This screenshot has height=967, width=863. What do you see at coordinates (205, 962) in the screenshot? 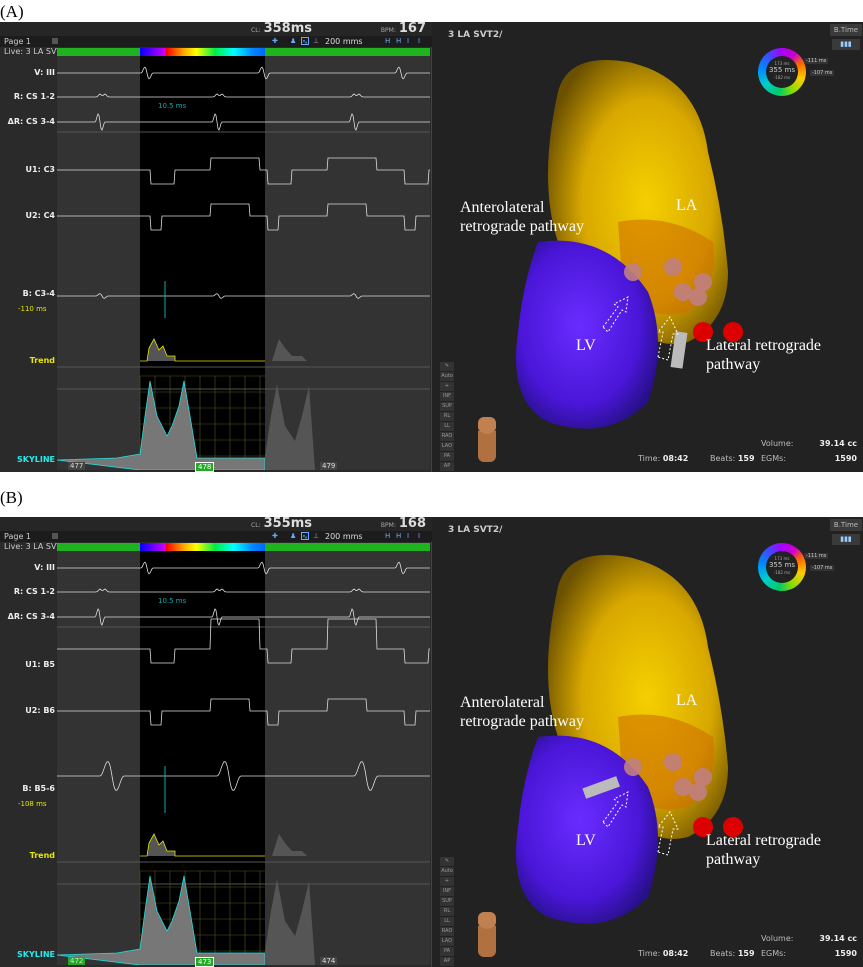
I see `beat-label-current: 473` at bounding box center [205, 962].